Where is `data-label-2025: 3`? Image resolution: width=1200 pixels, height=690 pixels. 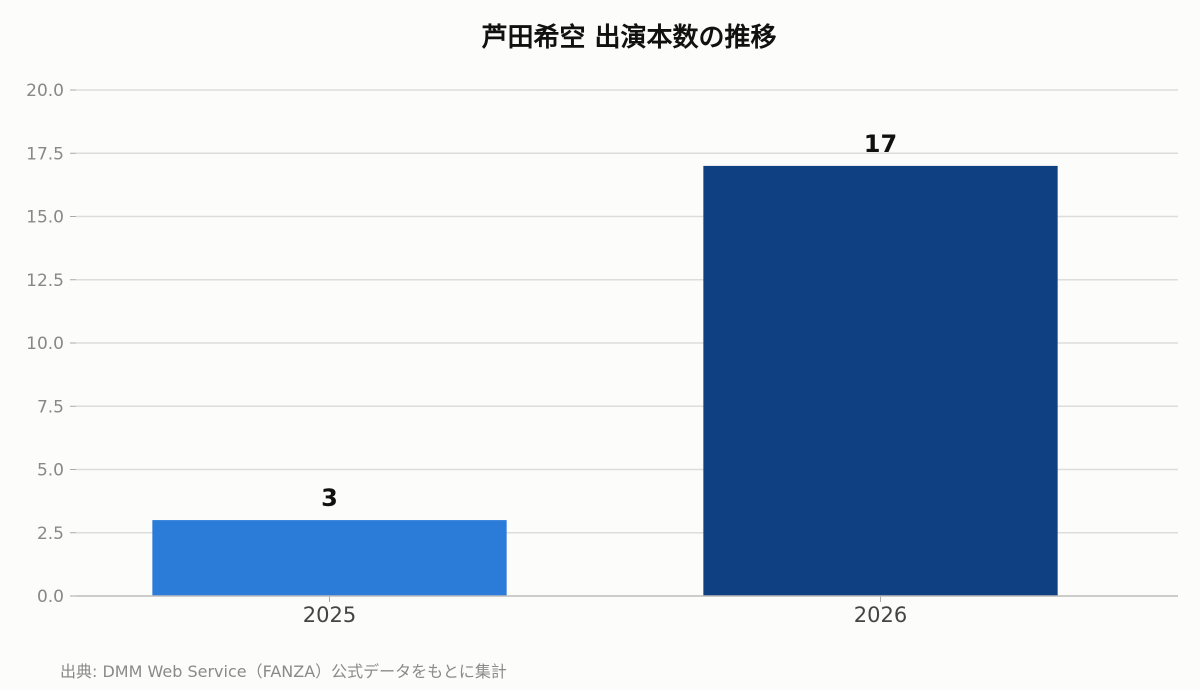 data-label-2025: 3 is located at coordinates (329, 498).